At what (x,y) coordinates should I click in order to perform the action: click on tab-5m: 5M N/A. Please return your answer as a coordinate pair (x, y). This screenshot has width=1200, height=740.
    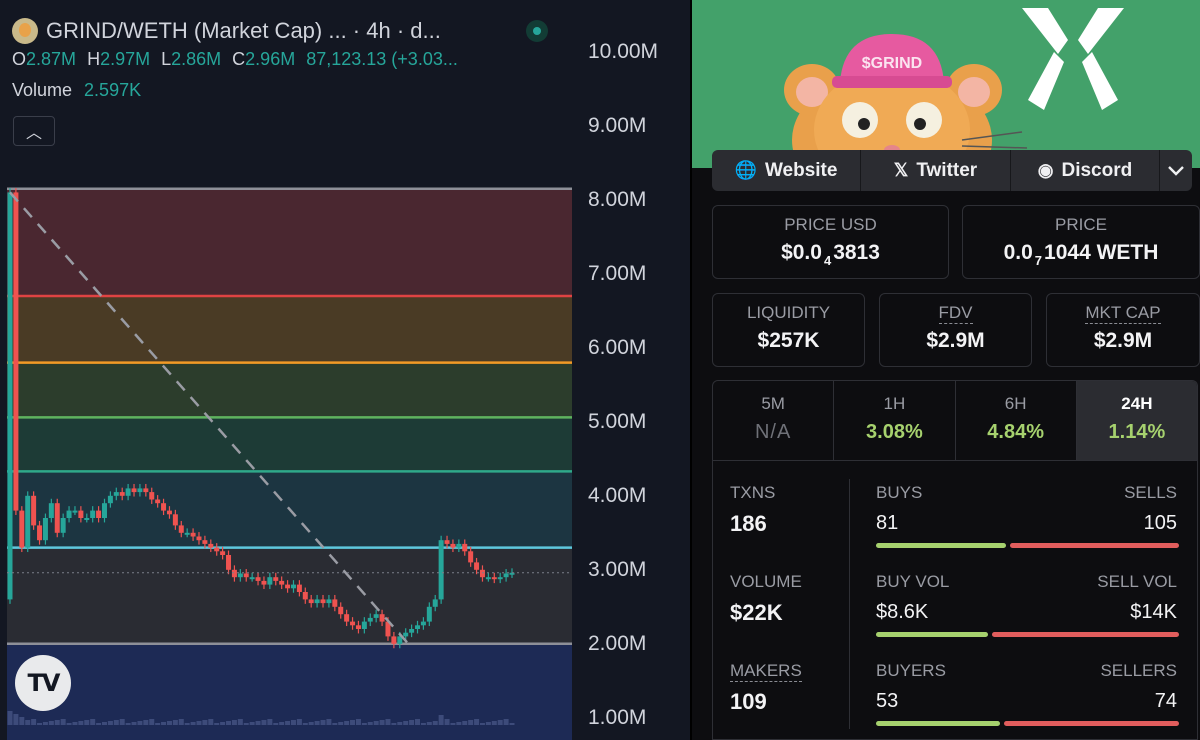
    Looking at the image, I should click on (774, 420).